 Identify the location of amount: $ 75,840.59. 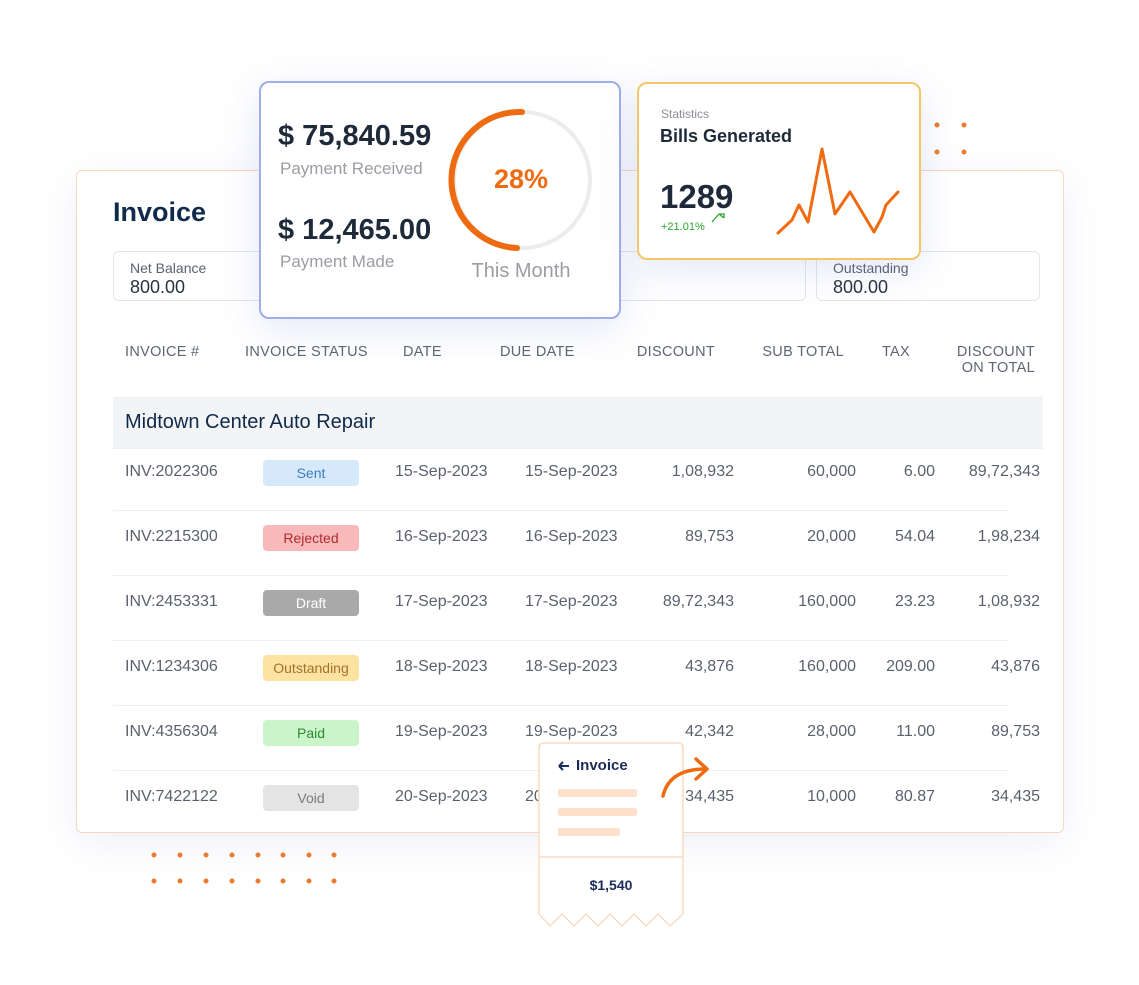
(355, 136).